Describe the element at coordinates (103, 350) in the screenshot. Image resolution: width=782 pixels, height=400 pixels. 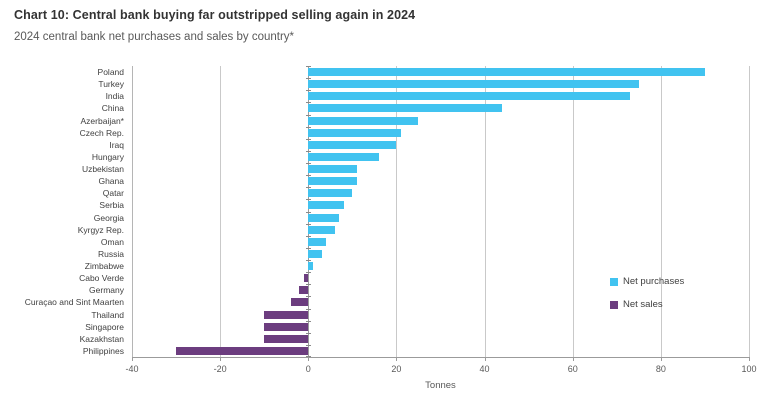
I see `category-label-philippines: Philippines` at that location.